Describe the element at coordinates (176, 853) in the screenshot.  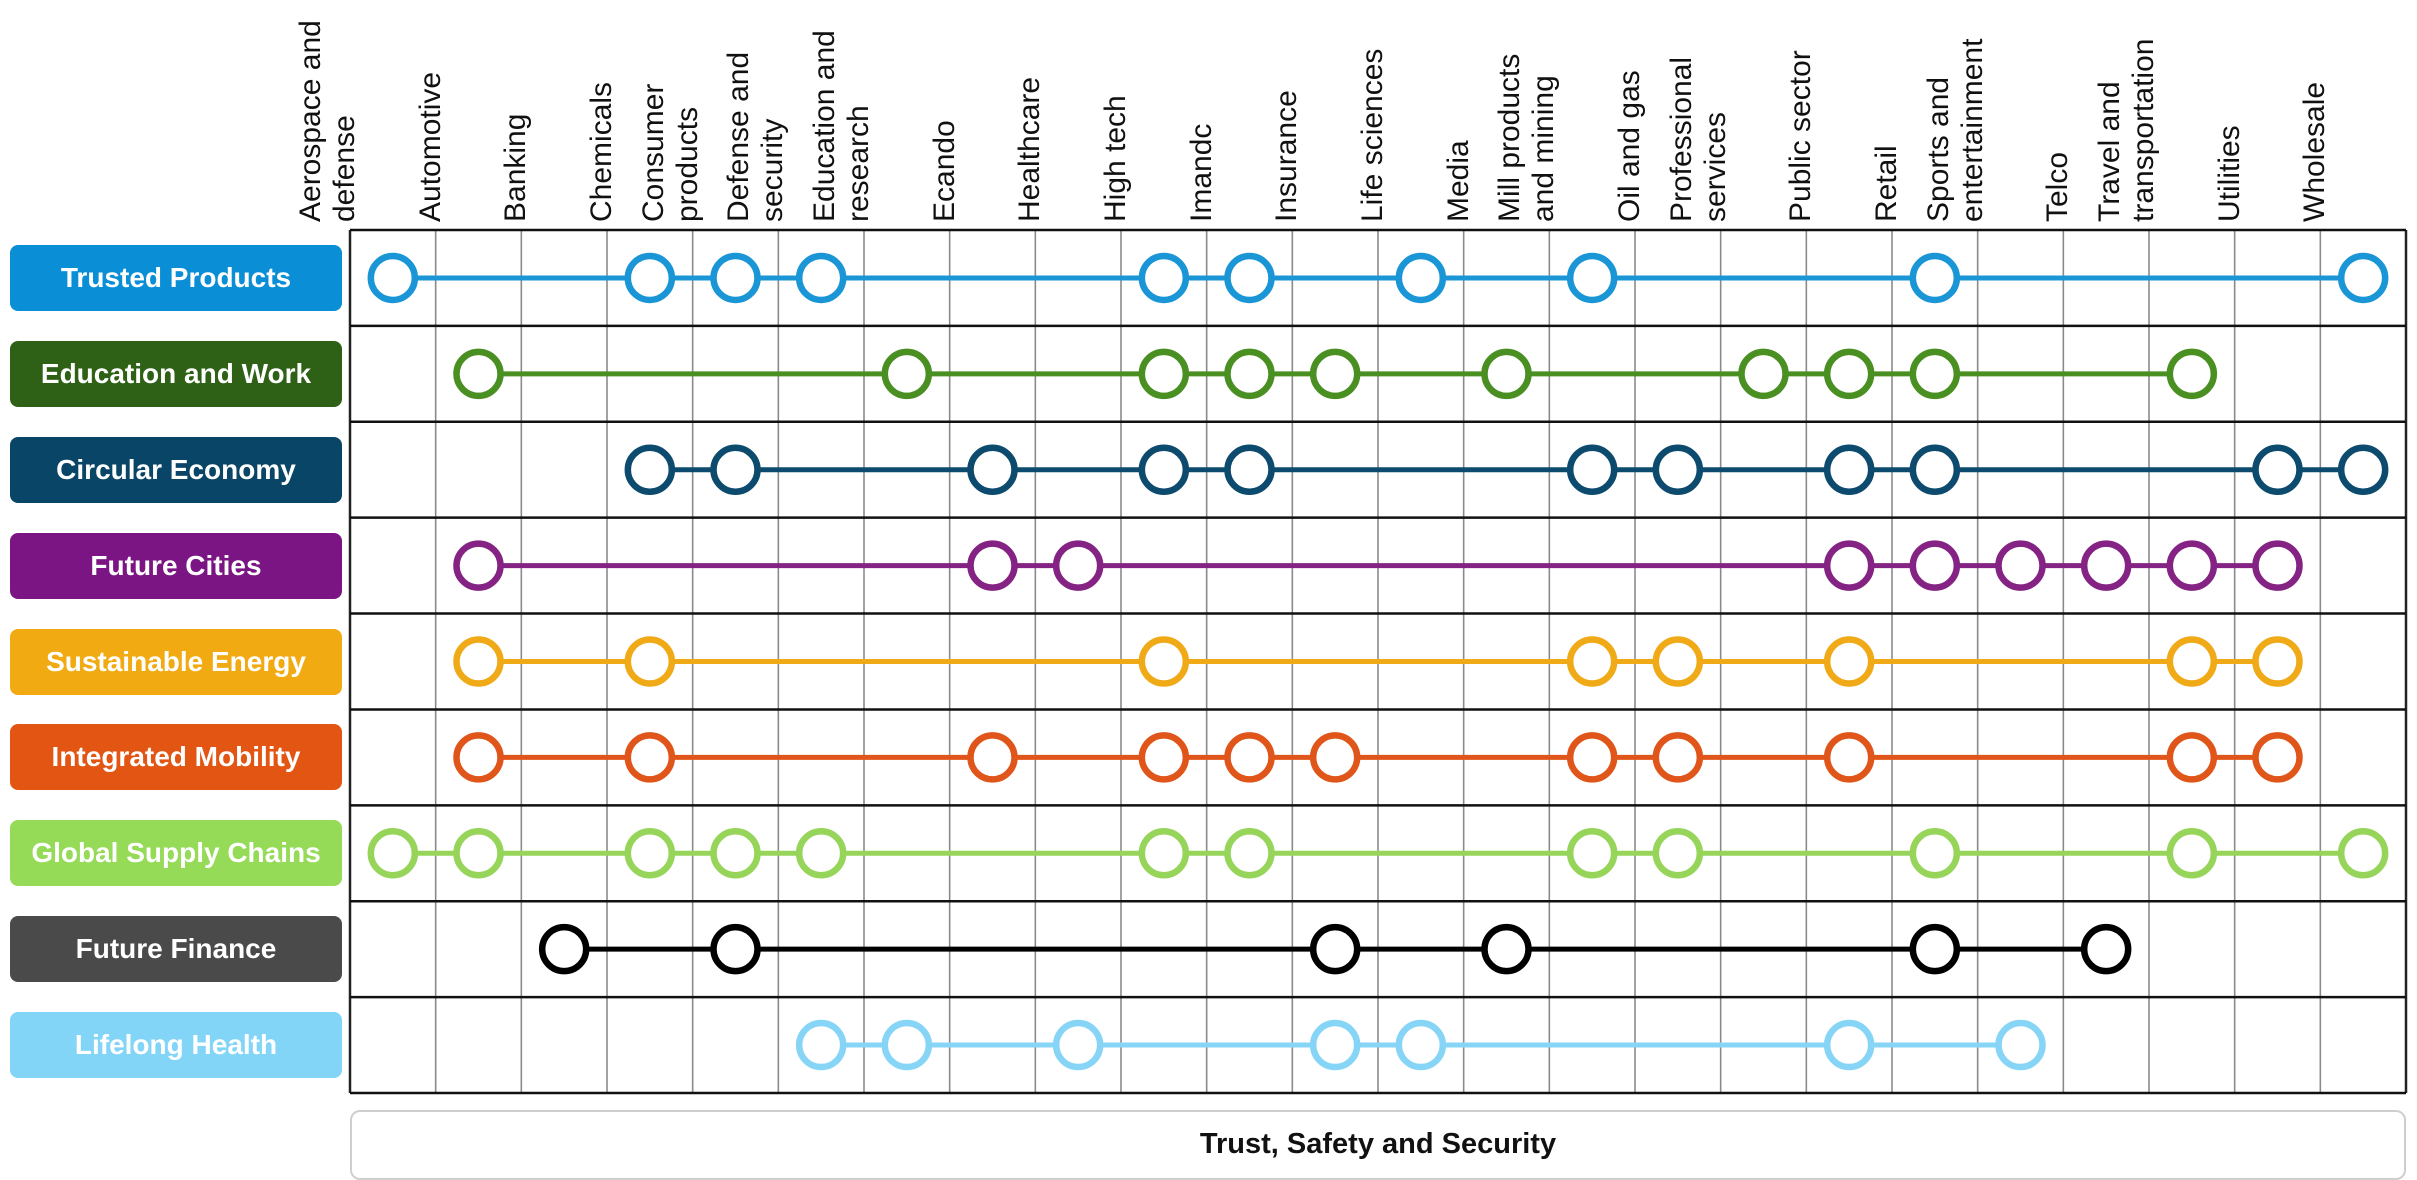
I see `row-label: Global Supply Chains` at that location.